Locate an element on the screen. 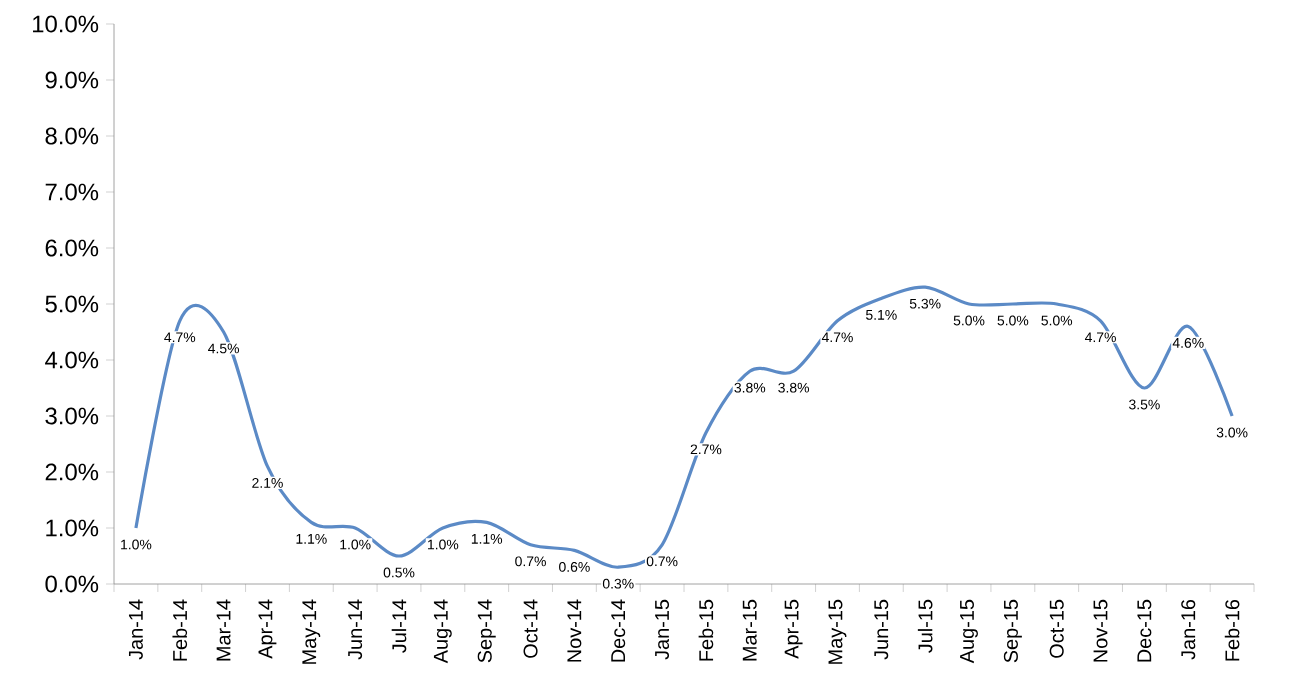 This screenshot has width=1300, height=700. y-tick-label: 4.0% is located at coordinates (72, 360).